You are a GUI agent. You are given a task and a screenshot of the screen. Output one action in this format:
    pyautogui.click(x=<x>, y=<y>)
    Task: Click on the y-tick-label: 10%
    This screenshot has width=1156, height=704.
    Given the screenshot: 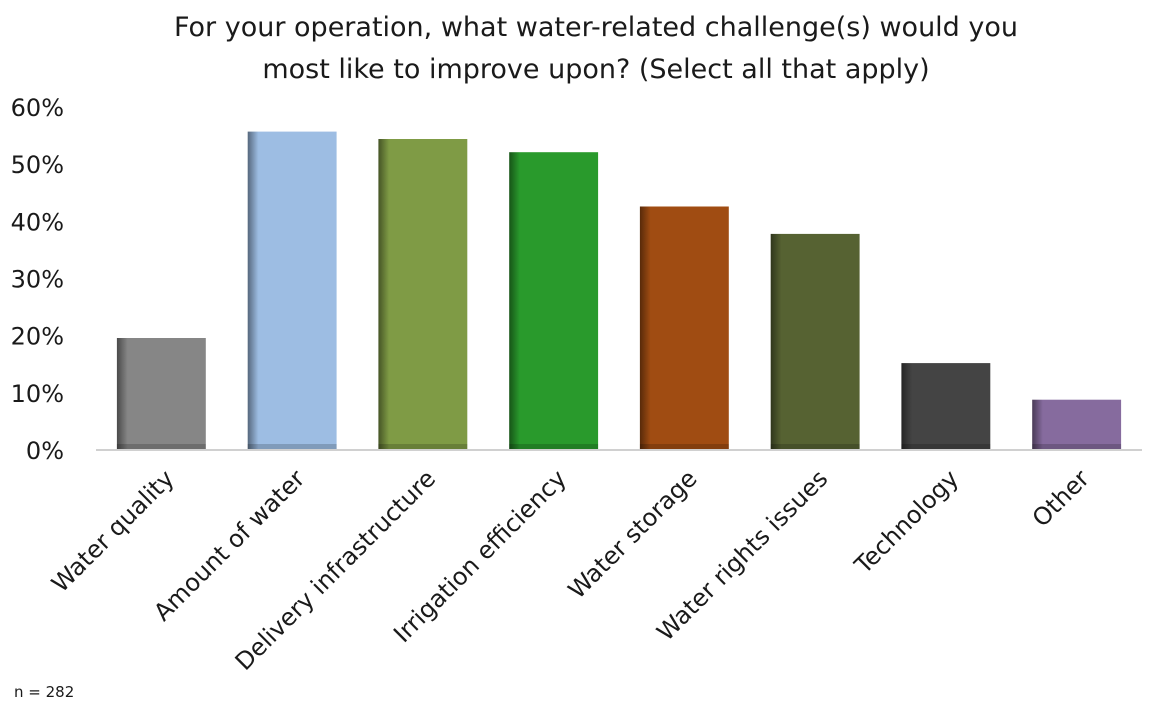 What is the action you would take?
    pyautogui.click(x=37, y=394)
    